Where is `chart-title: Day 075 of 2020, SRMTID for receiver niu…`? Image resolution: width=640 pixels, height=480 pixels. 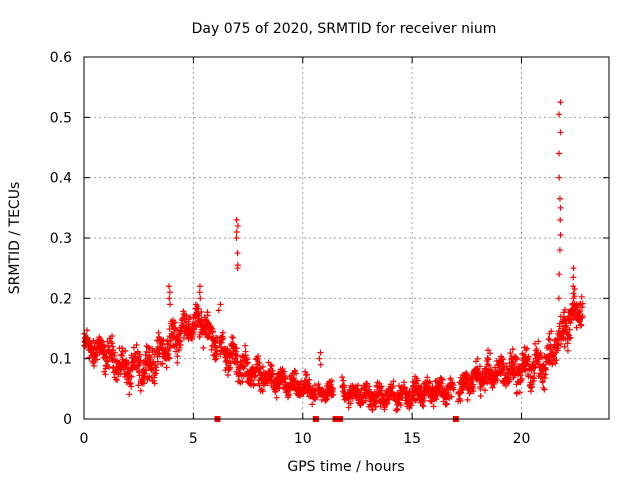 chart-title: Day 075 of 2020, SRMTID for receiver niu… is located at coordinates (344, 29).